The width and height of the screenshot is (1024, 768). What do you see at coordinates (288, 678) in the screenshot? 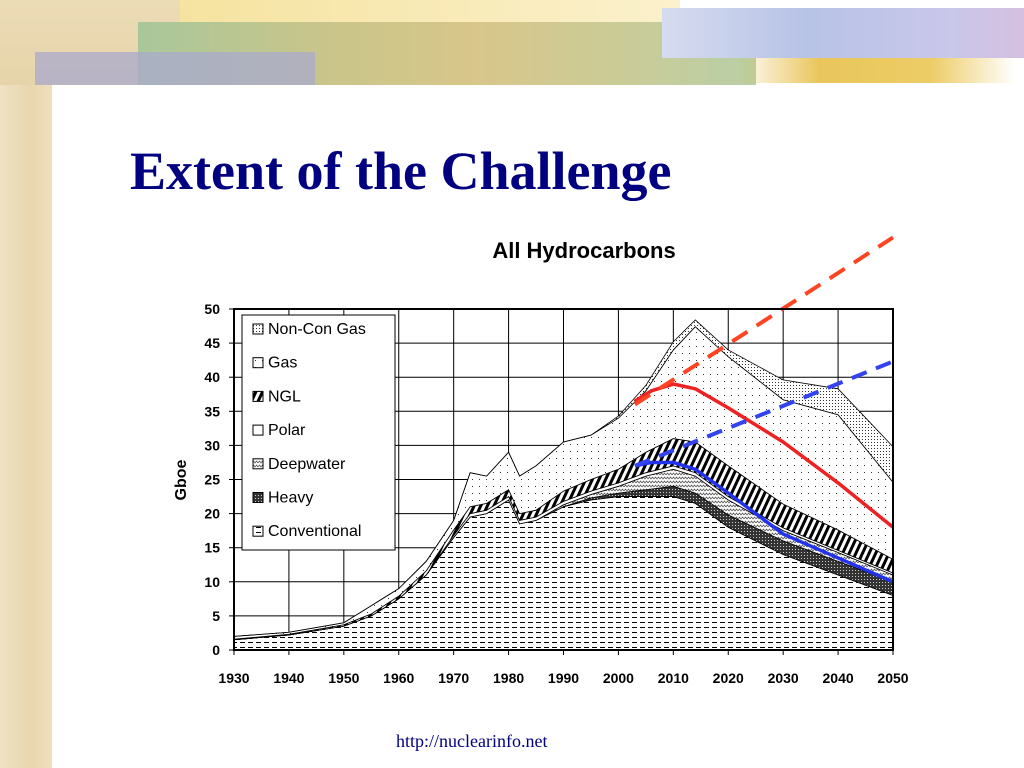
I see `x-tick-label: 1940` at bounding box center [288, 678].